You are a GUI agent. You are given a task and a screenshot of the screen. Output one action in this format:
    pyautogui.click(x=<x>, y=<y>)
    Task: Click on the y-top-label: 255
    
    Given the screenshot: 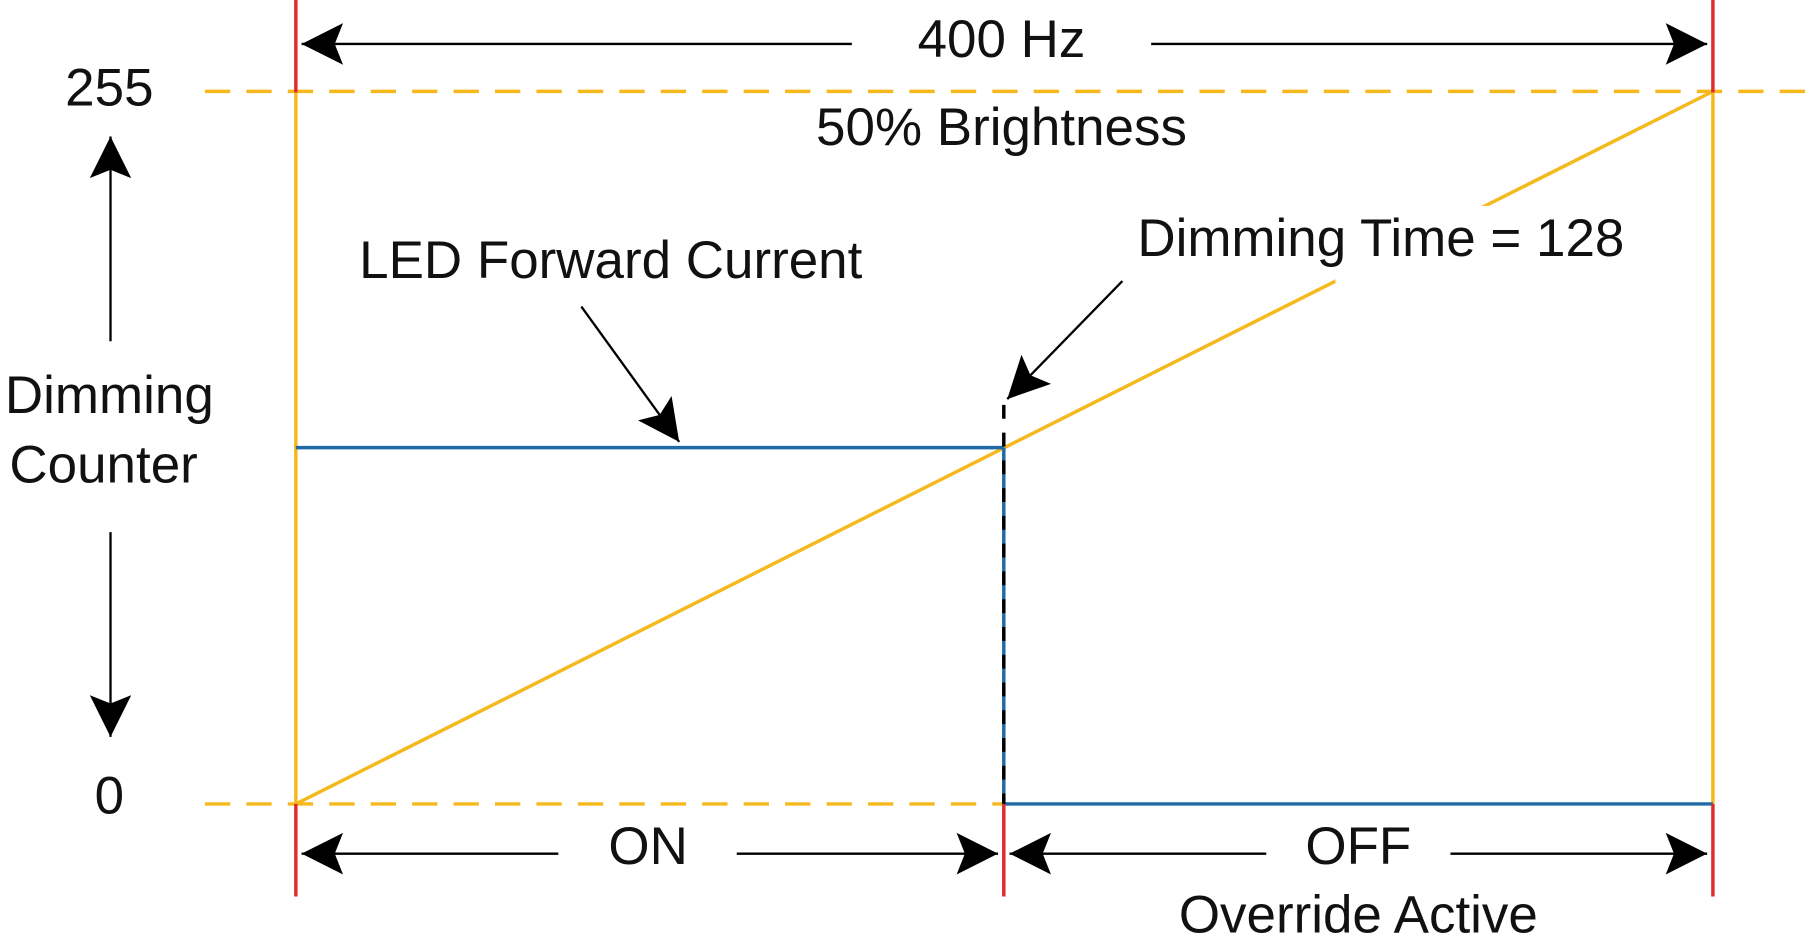 What is the action you would take?
    pyautogui.click(x=109, y=87)
    